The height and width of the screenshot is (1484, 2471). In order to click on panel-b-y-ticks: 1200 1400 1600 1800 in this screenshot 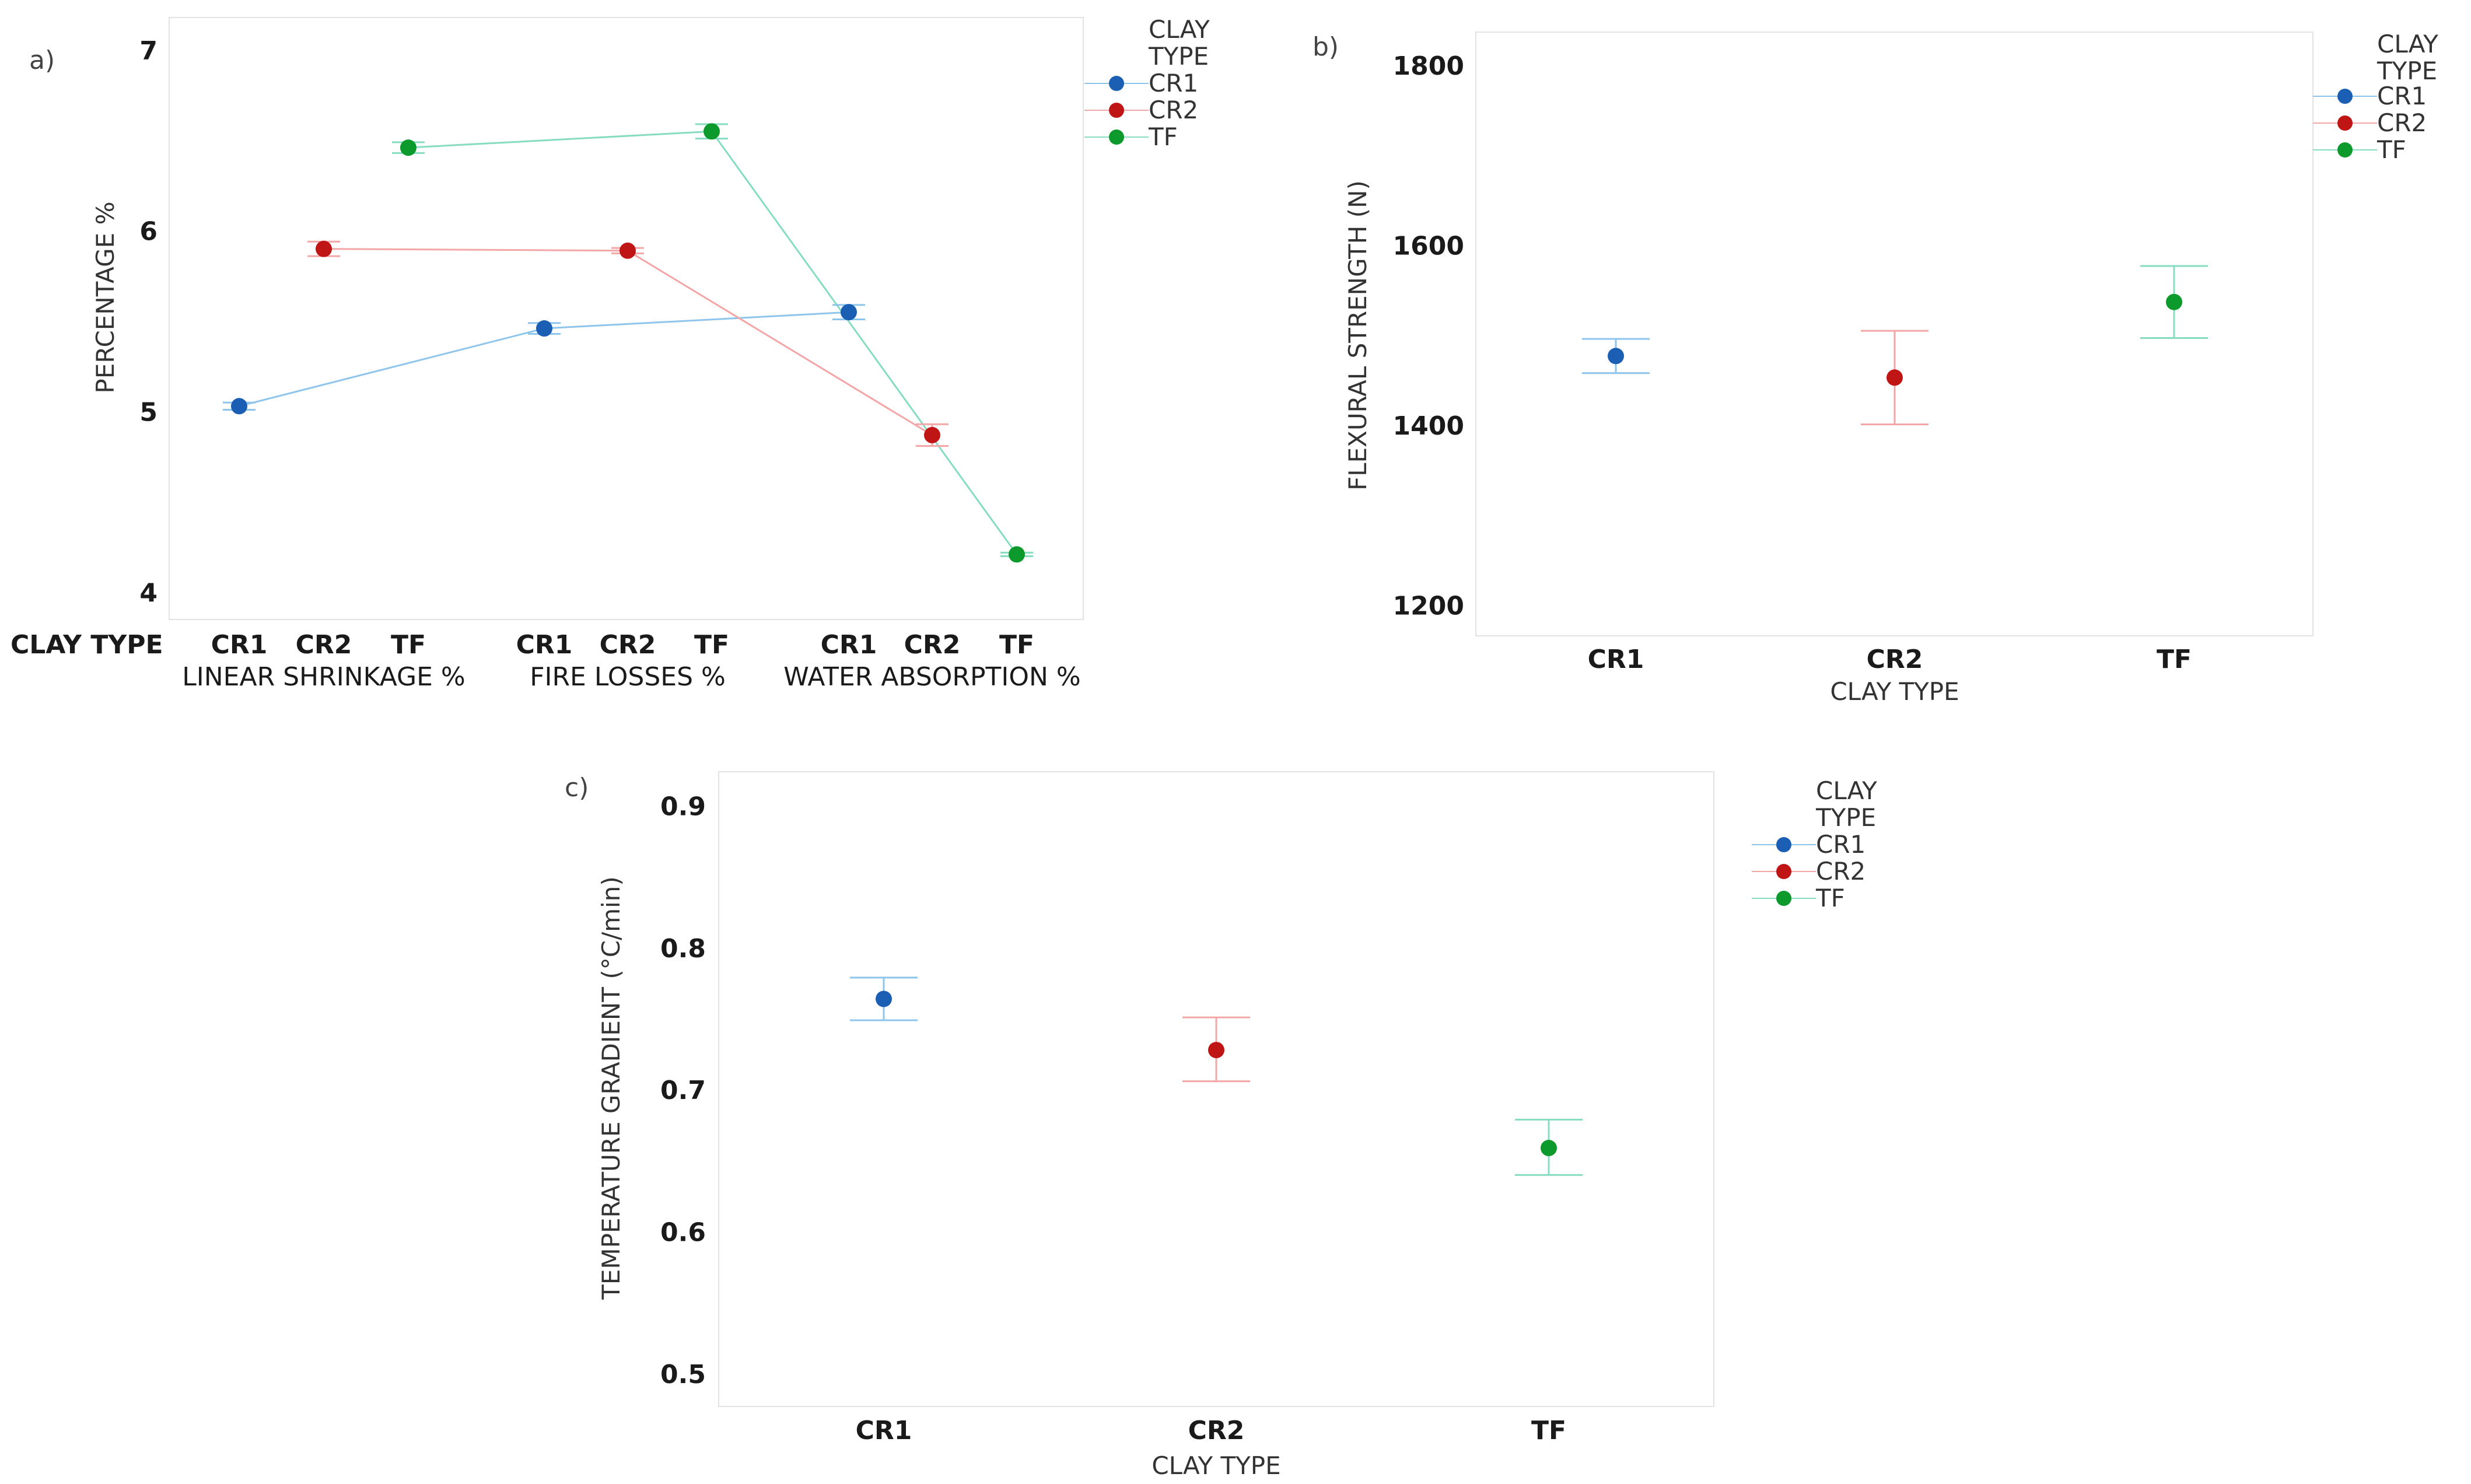, I will do `click(1428, 336)`.